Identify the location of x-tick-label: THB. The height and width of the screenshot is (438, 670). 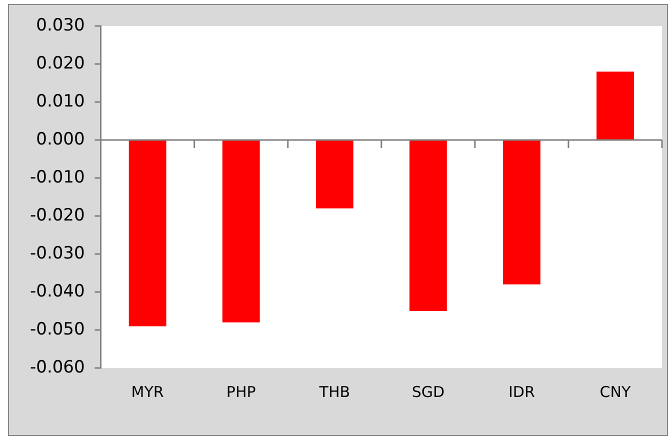
(334, 391).